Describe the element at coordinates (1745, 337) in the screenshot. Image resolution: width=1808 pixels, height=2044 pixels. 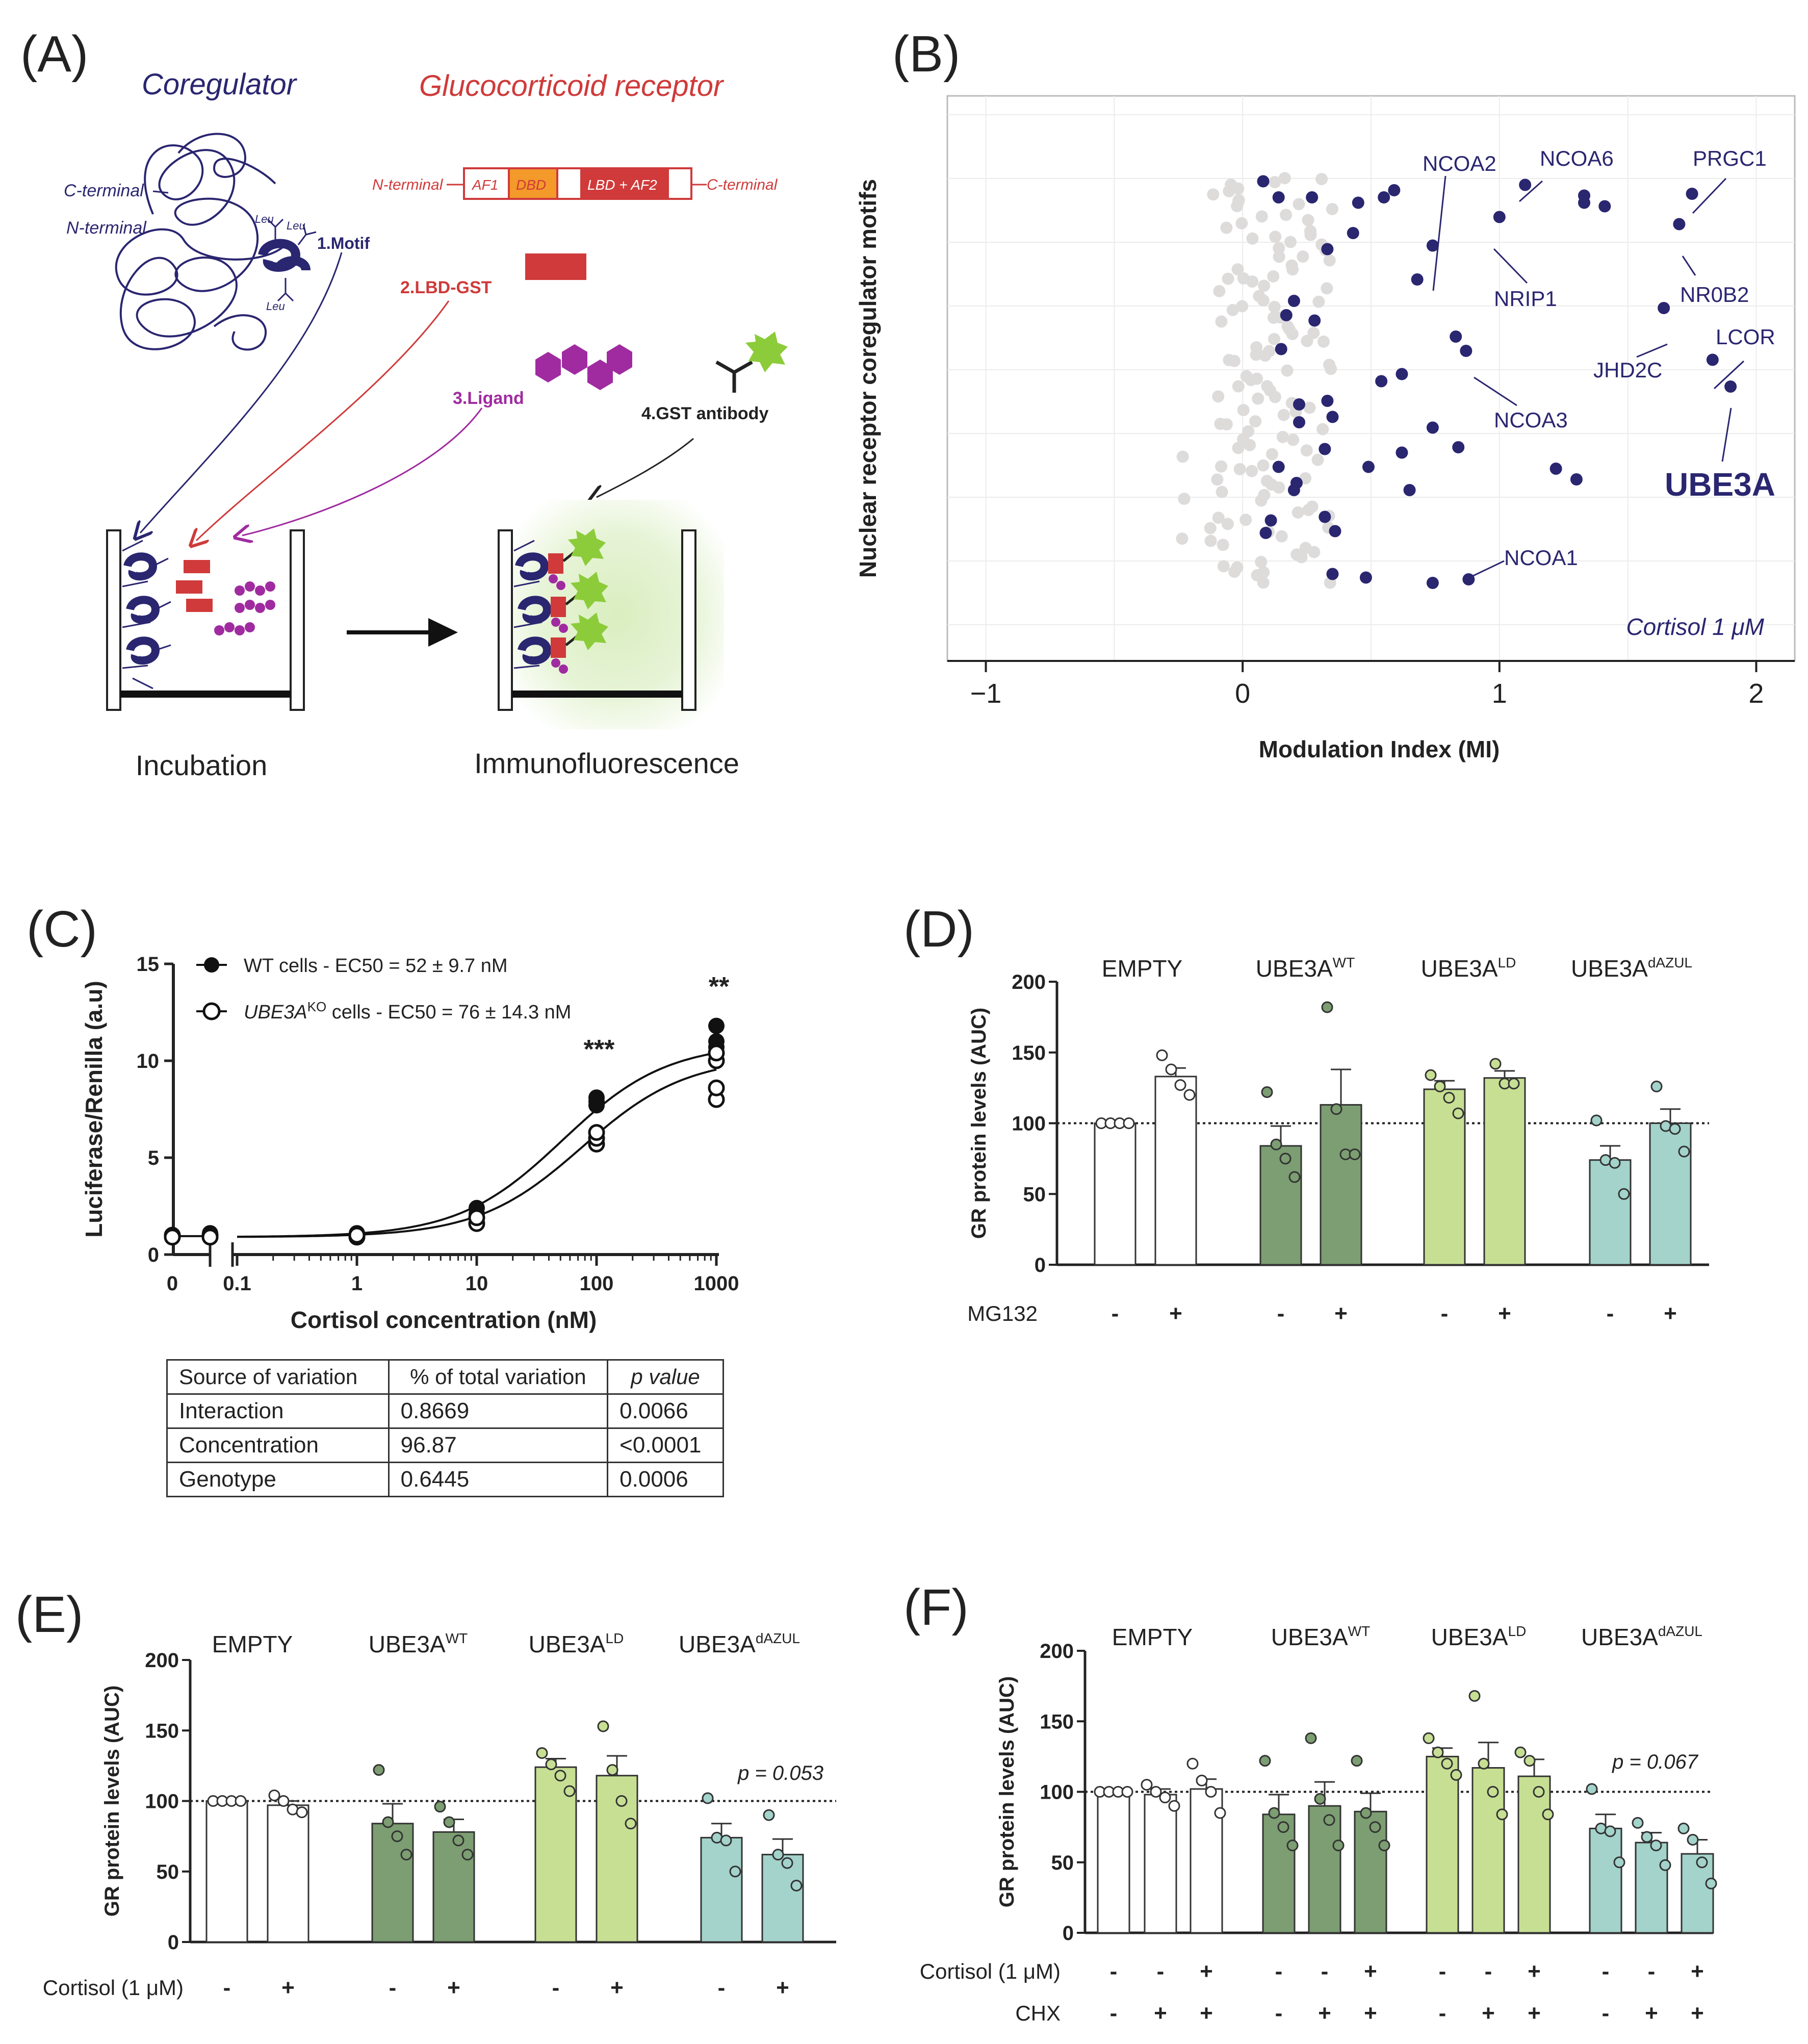
I see `label-lcor: LCOR` at that location.